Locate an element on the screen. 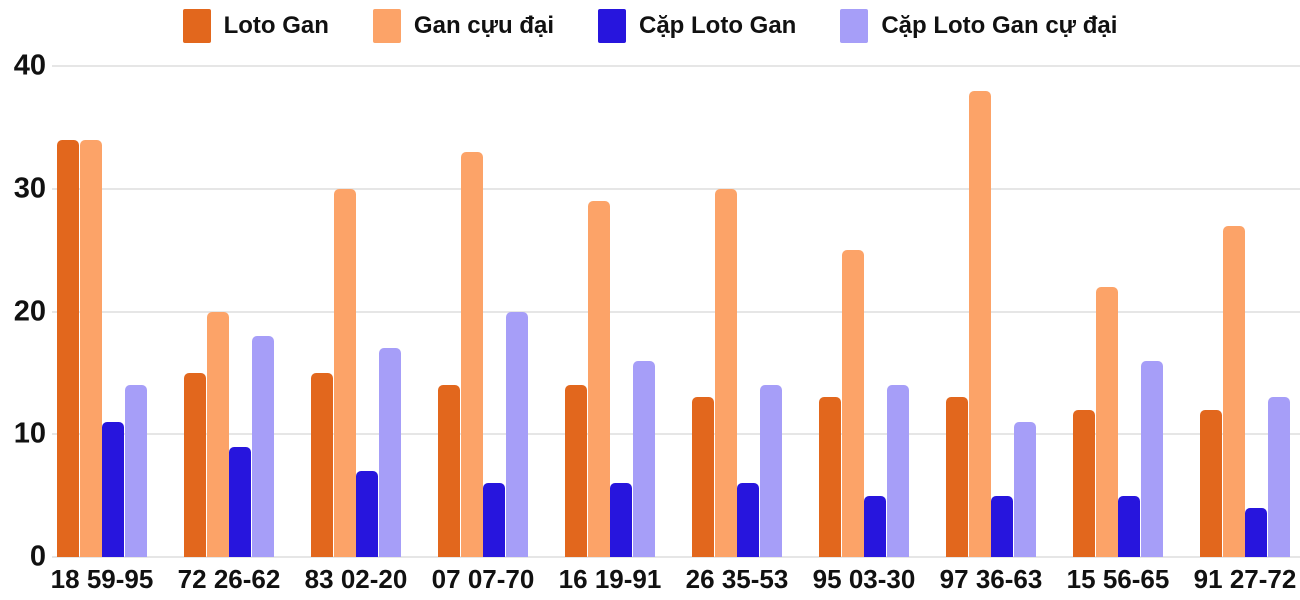  x-axis-label-16-19-91: 16 19-91 is located at coordinates (610, 579).